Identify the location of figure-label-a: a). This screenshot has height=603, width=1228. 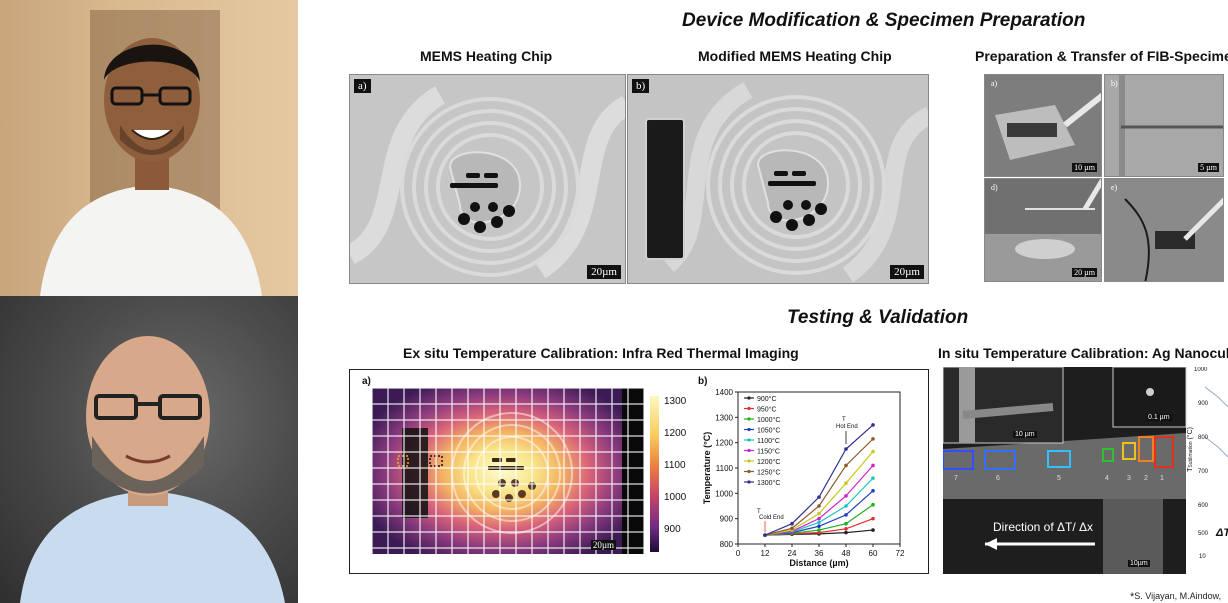
(366, 381).